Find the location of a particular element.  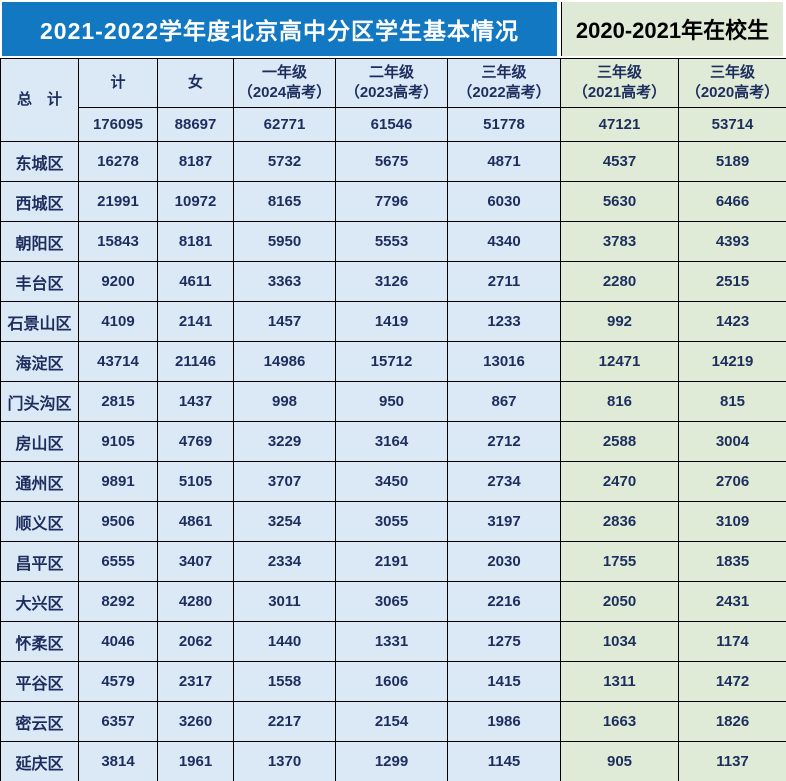

column-header-3: 二年级 （2023高考） is located at coordinates (391, 83).